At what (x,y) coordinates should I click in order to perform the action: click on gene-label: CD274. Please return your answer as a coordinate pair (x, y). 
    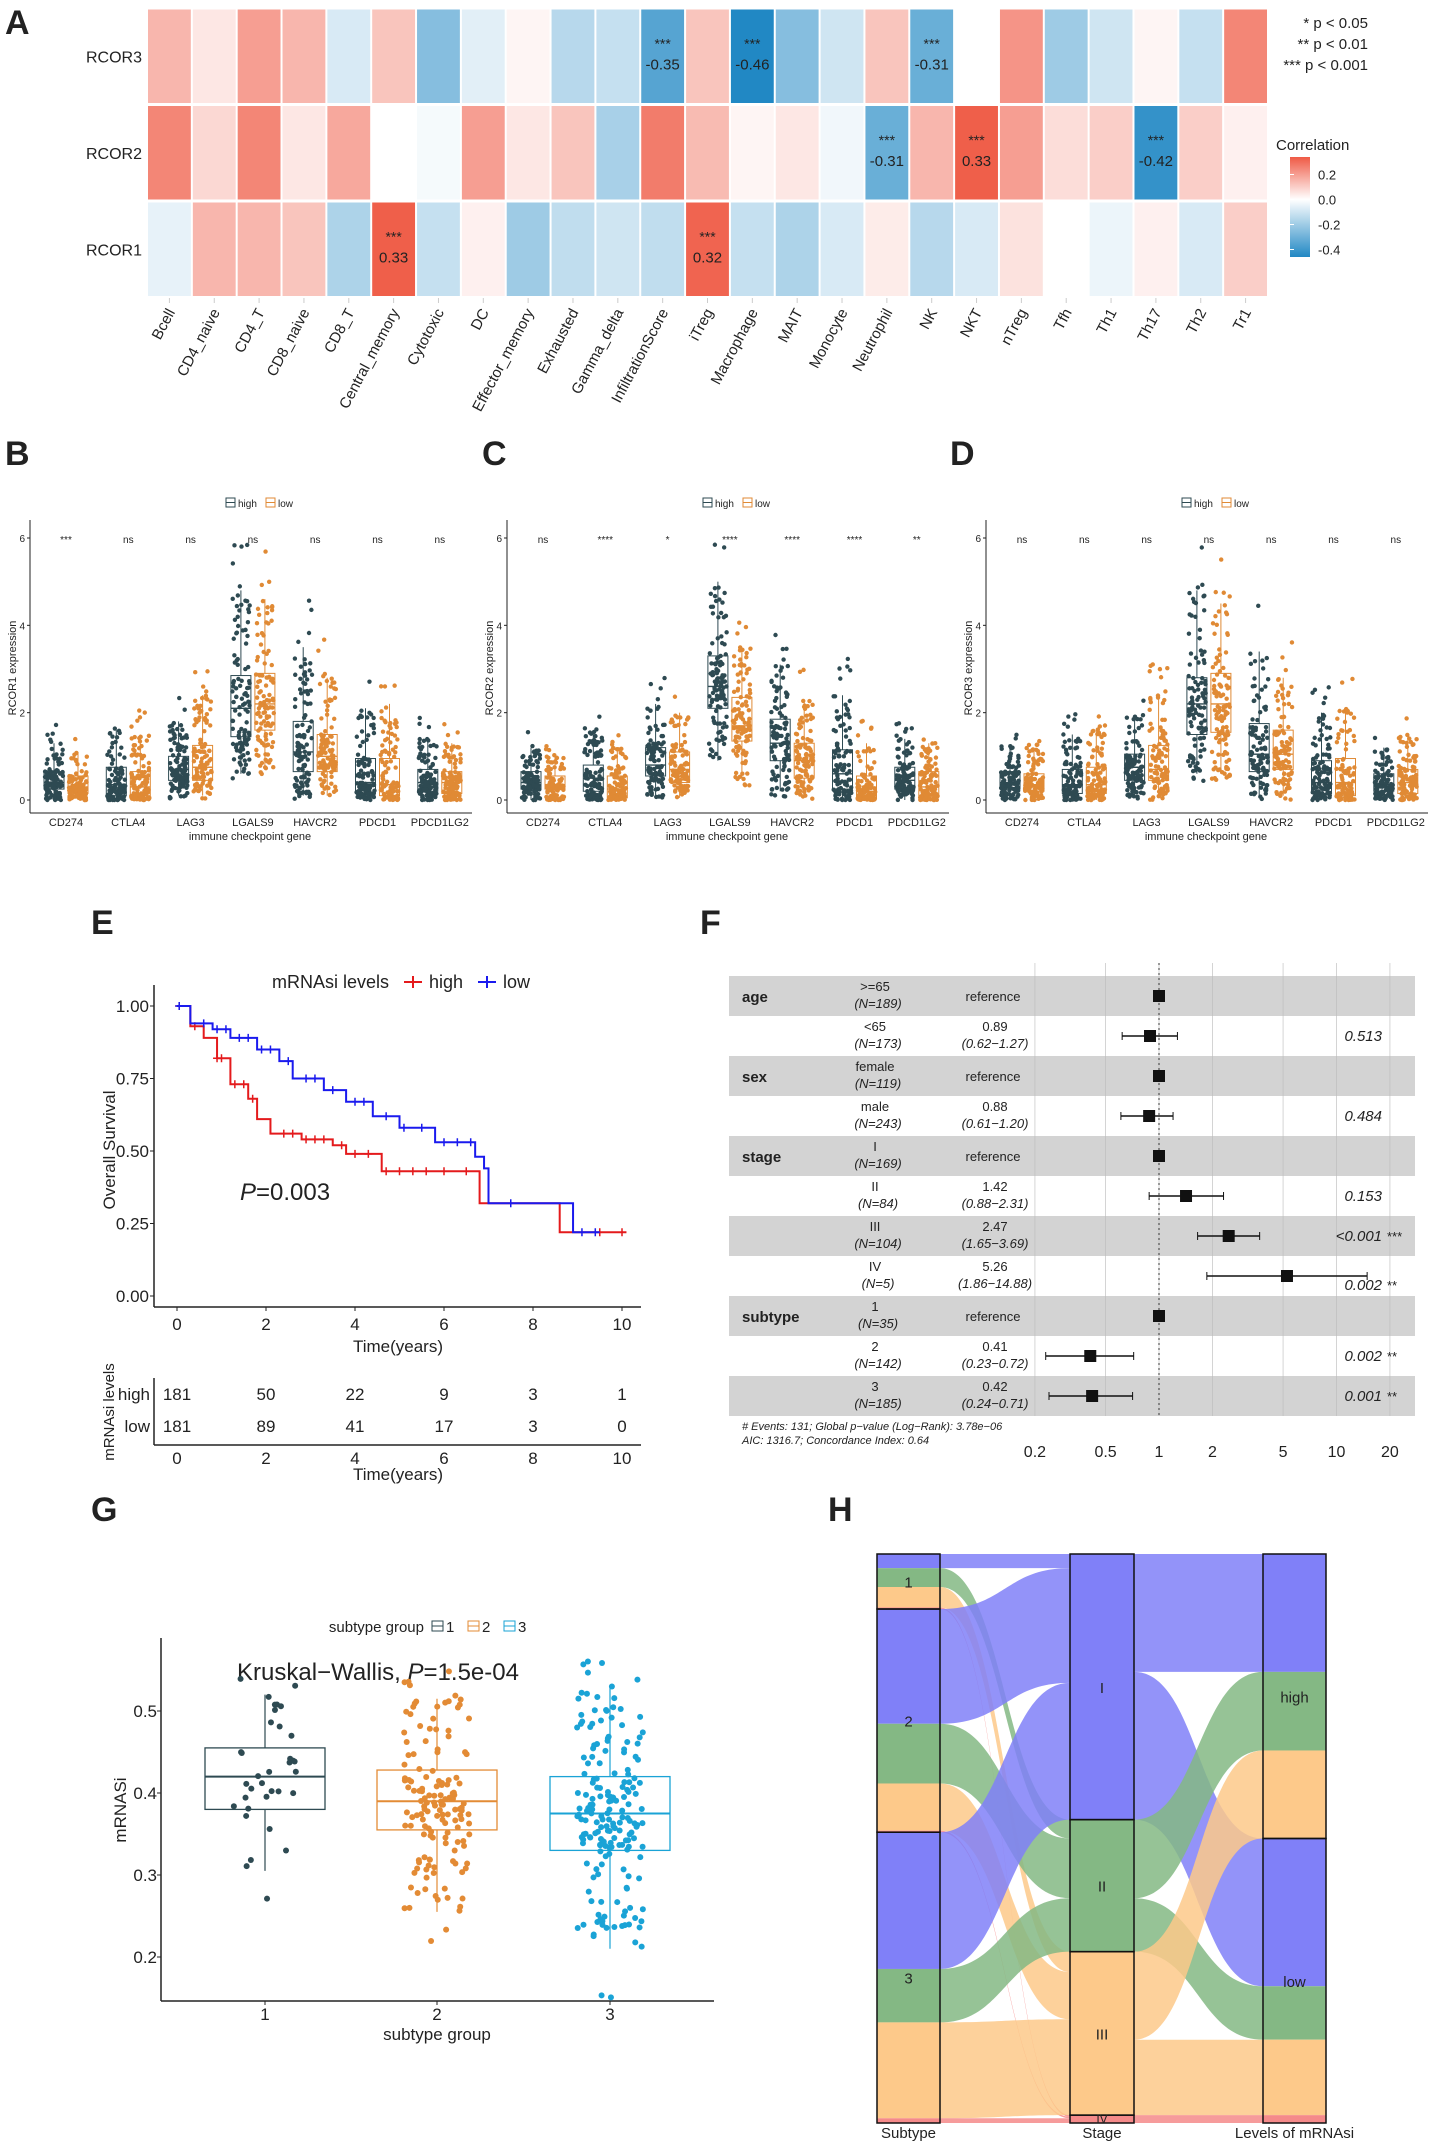
    Looking at the image, I should click on (543, 823).